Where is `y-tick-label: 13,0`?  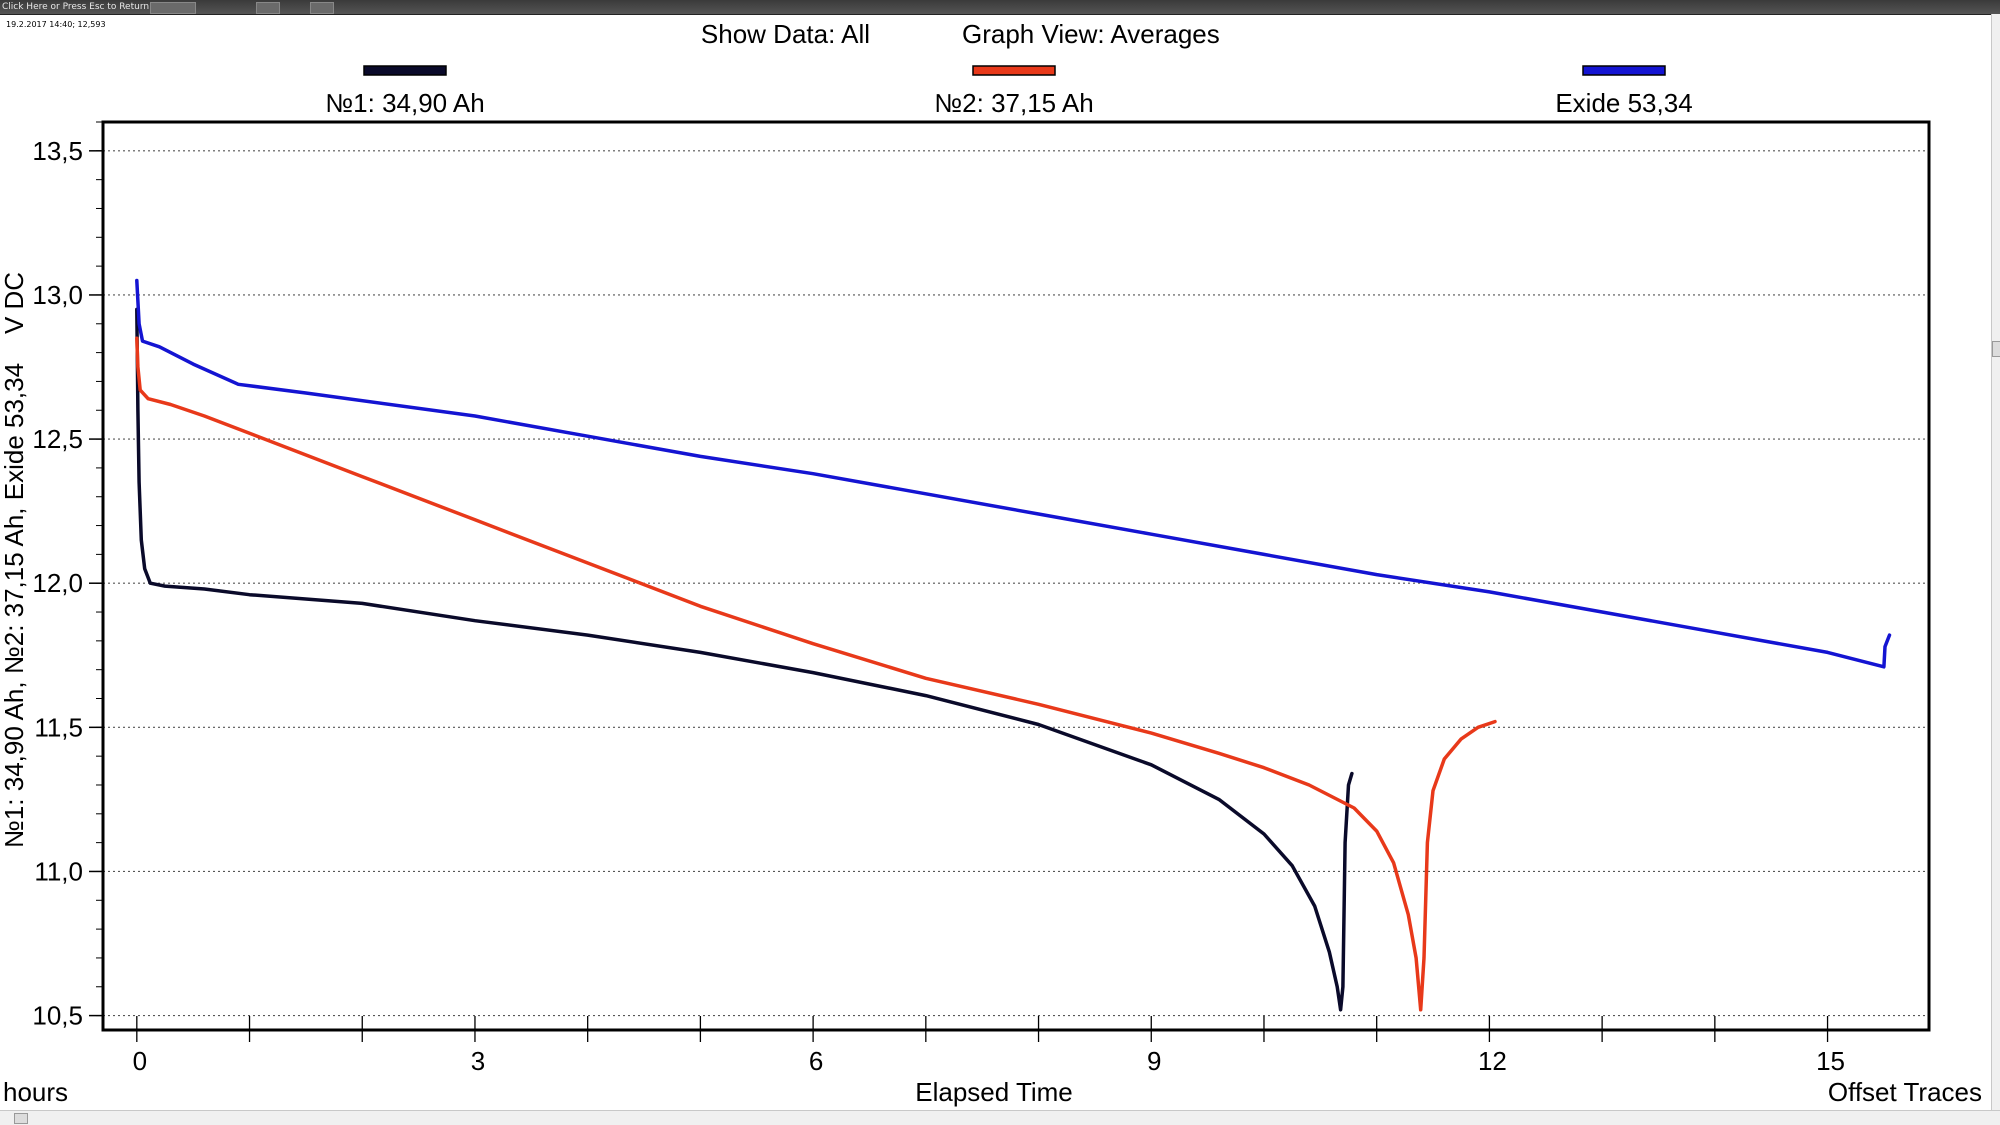
y-tick-label: 13,0 is located at coordinates (57, 295).